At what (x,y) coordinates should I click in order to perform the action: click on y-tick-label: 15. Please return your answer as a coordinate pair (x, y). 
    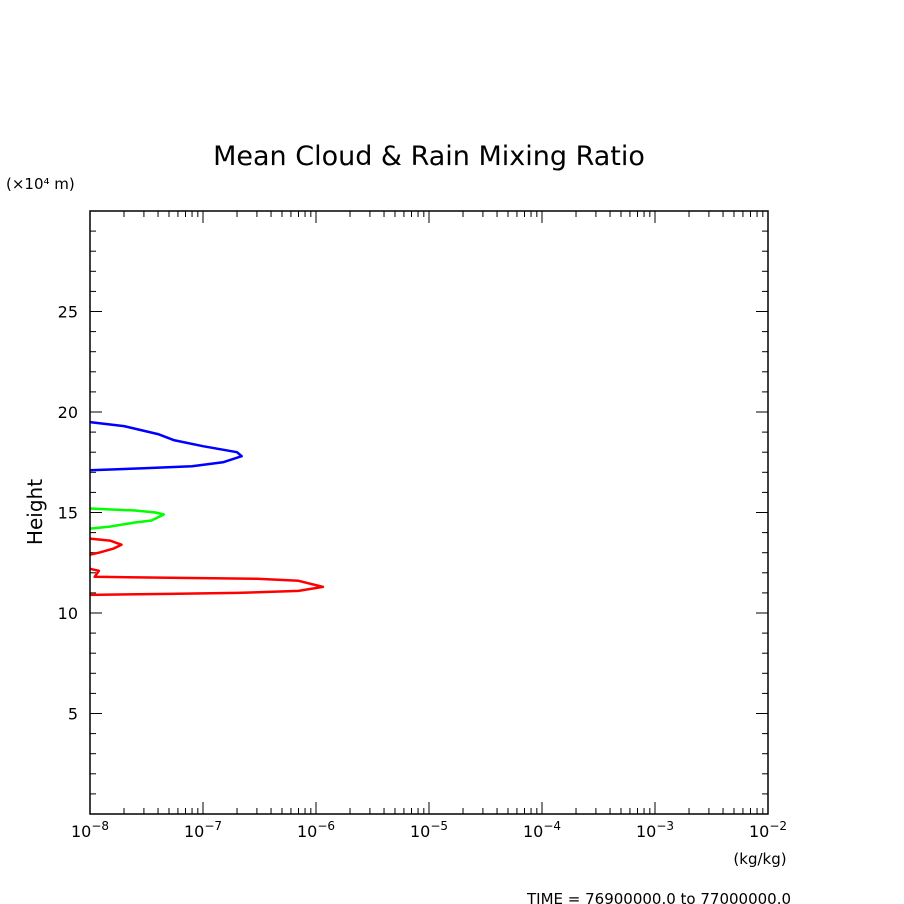
    Looking at the image, I should click on (68, 513).